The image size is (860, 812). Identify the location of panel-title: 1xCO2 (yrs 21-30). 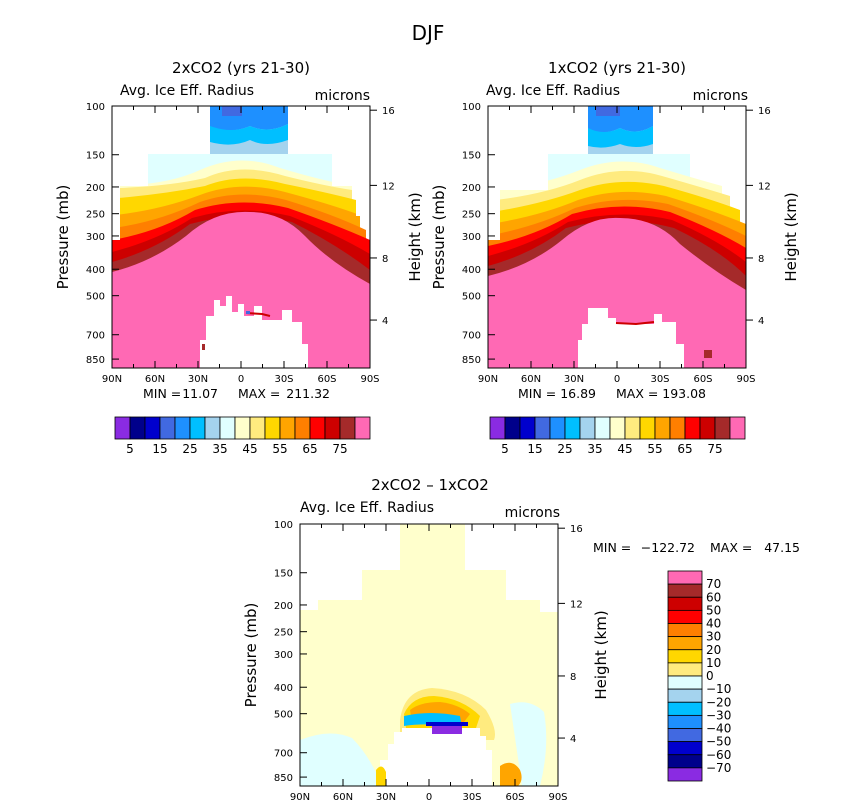
(617, 68).